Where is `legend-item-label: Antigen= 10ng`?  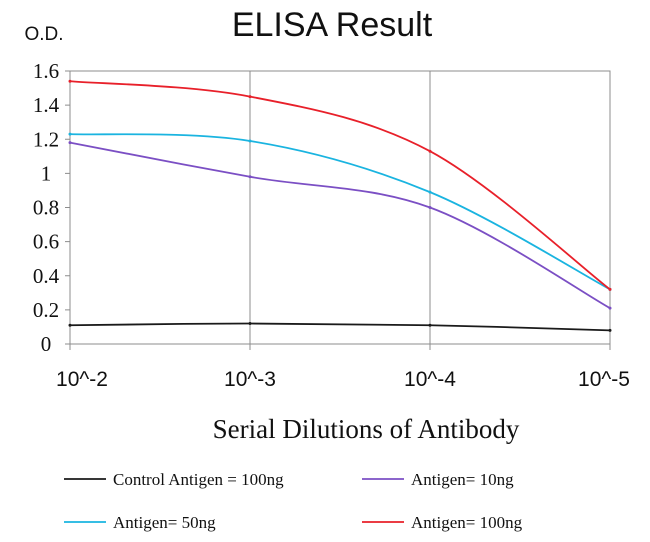 legend-item-label: Antigen= 10ng is located at coordinates (462, 479).